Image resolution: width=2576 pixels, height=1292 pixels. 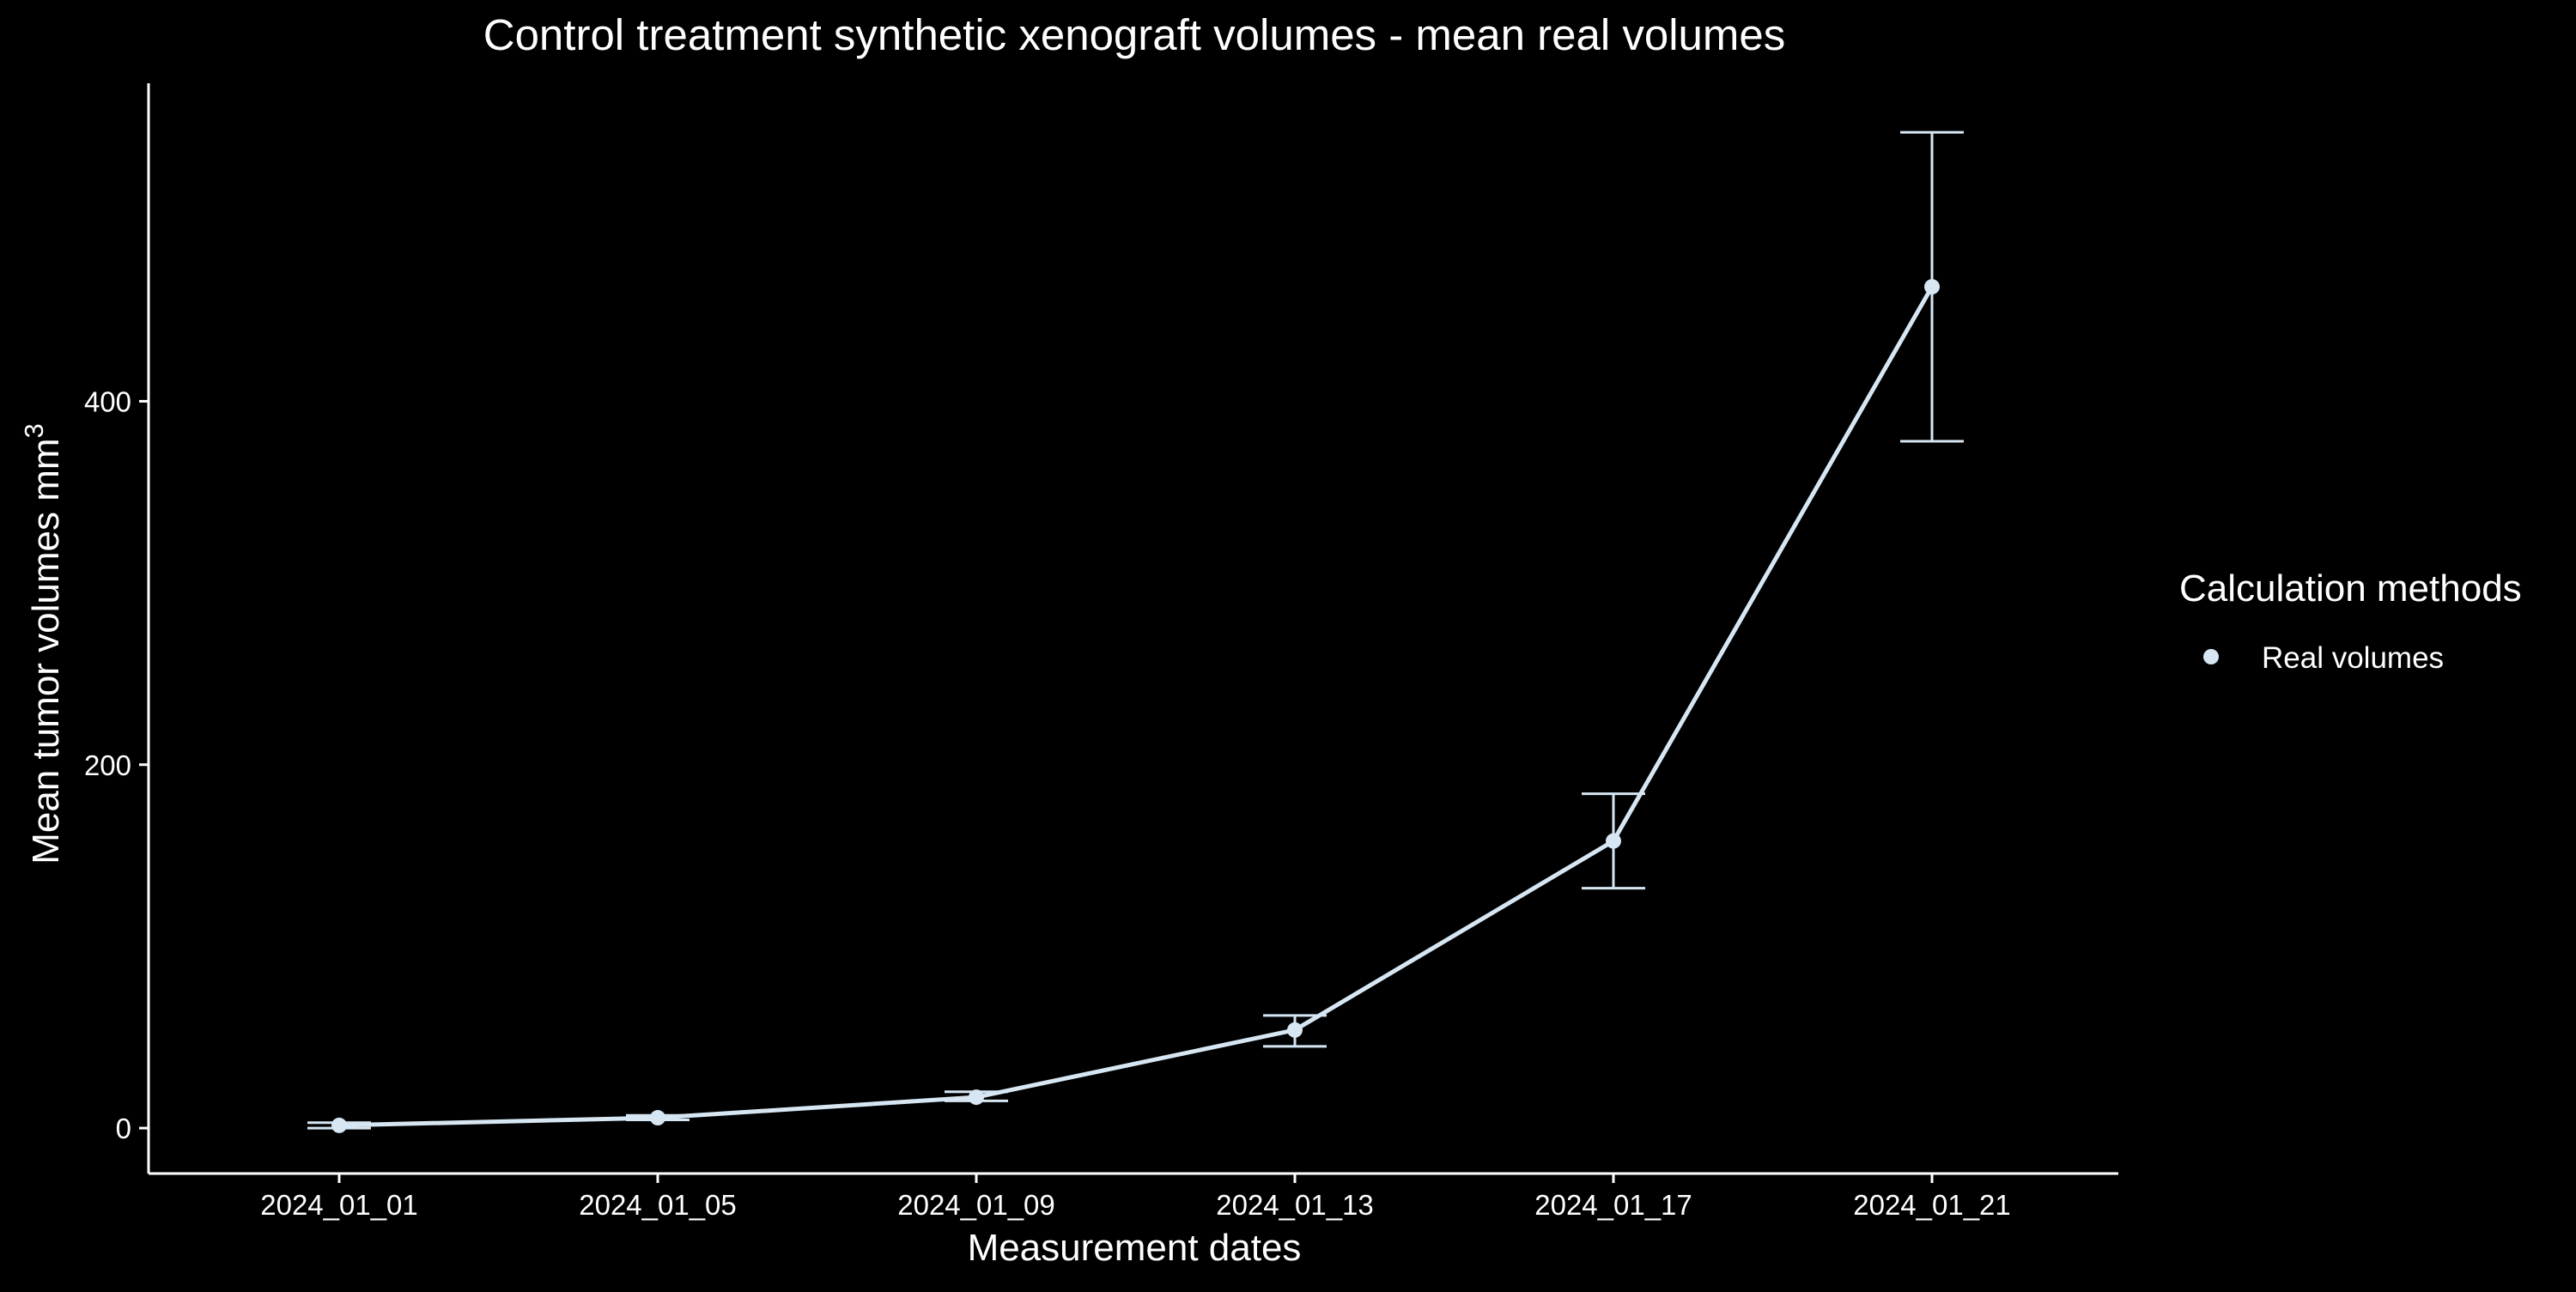 What do you see at coordinates (34, 430) in the screenshot?
I see `y-axis-title-superscript: 3` at bounding box center [34, 430].